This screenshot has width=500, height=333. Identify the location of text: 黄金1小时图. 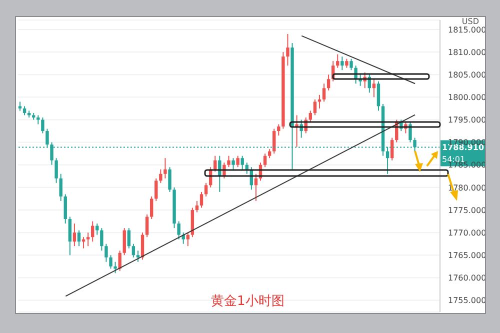
(247, 301).